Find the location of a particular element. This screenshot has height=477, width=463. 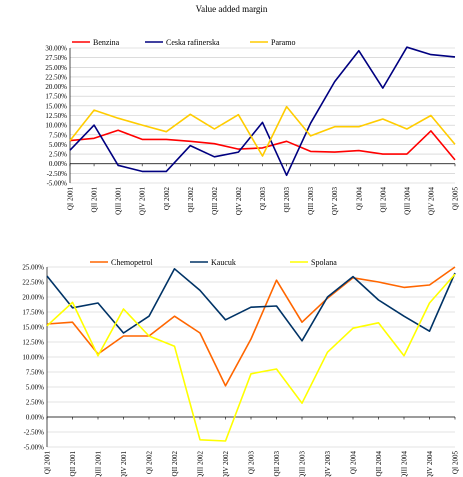

legend-label: Ceska rafinerska is located at coordinates (193, 42).